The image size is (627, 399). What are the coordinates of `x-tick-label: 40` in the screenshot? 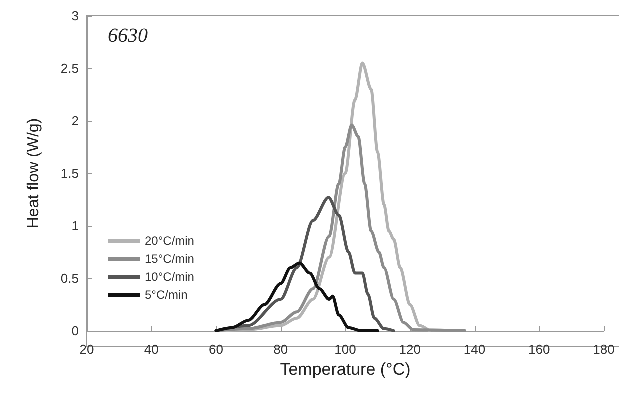 It's located at (151, 349).